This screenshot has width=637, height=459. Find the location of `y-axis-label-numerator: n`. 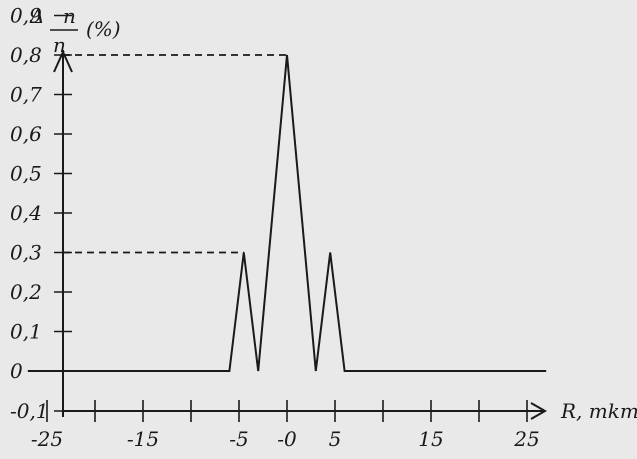

y-axis-label-numerator: n is located at coordinates (69, 16).